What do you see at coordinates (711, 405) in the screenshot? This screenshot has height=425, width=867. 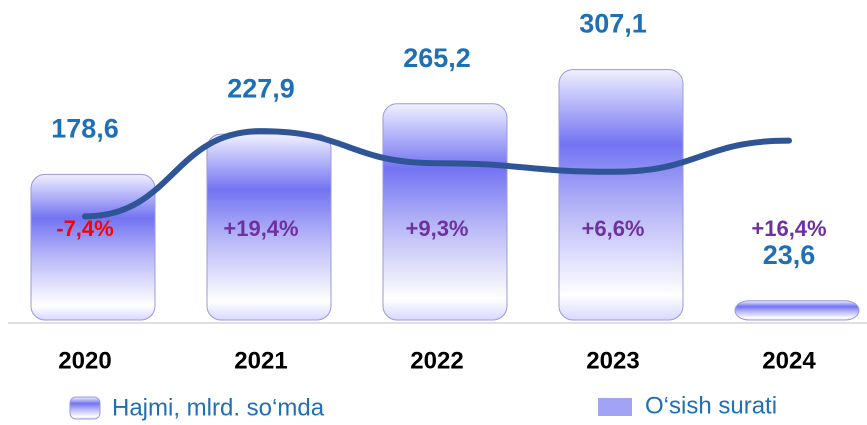 I see `legend-label: O‘sish surati` at bounding box center [711, 405].